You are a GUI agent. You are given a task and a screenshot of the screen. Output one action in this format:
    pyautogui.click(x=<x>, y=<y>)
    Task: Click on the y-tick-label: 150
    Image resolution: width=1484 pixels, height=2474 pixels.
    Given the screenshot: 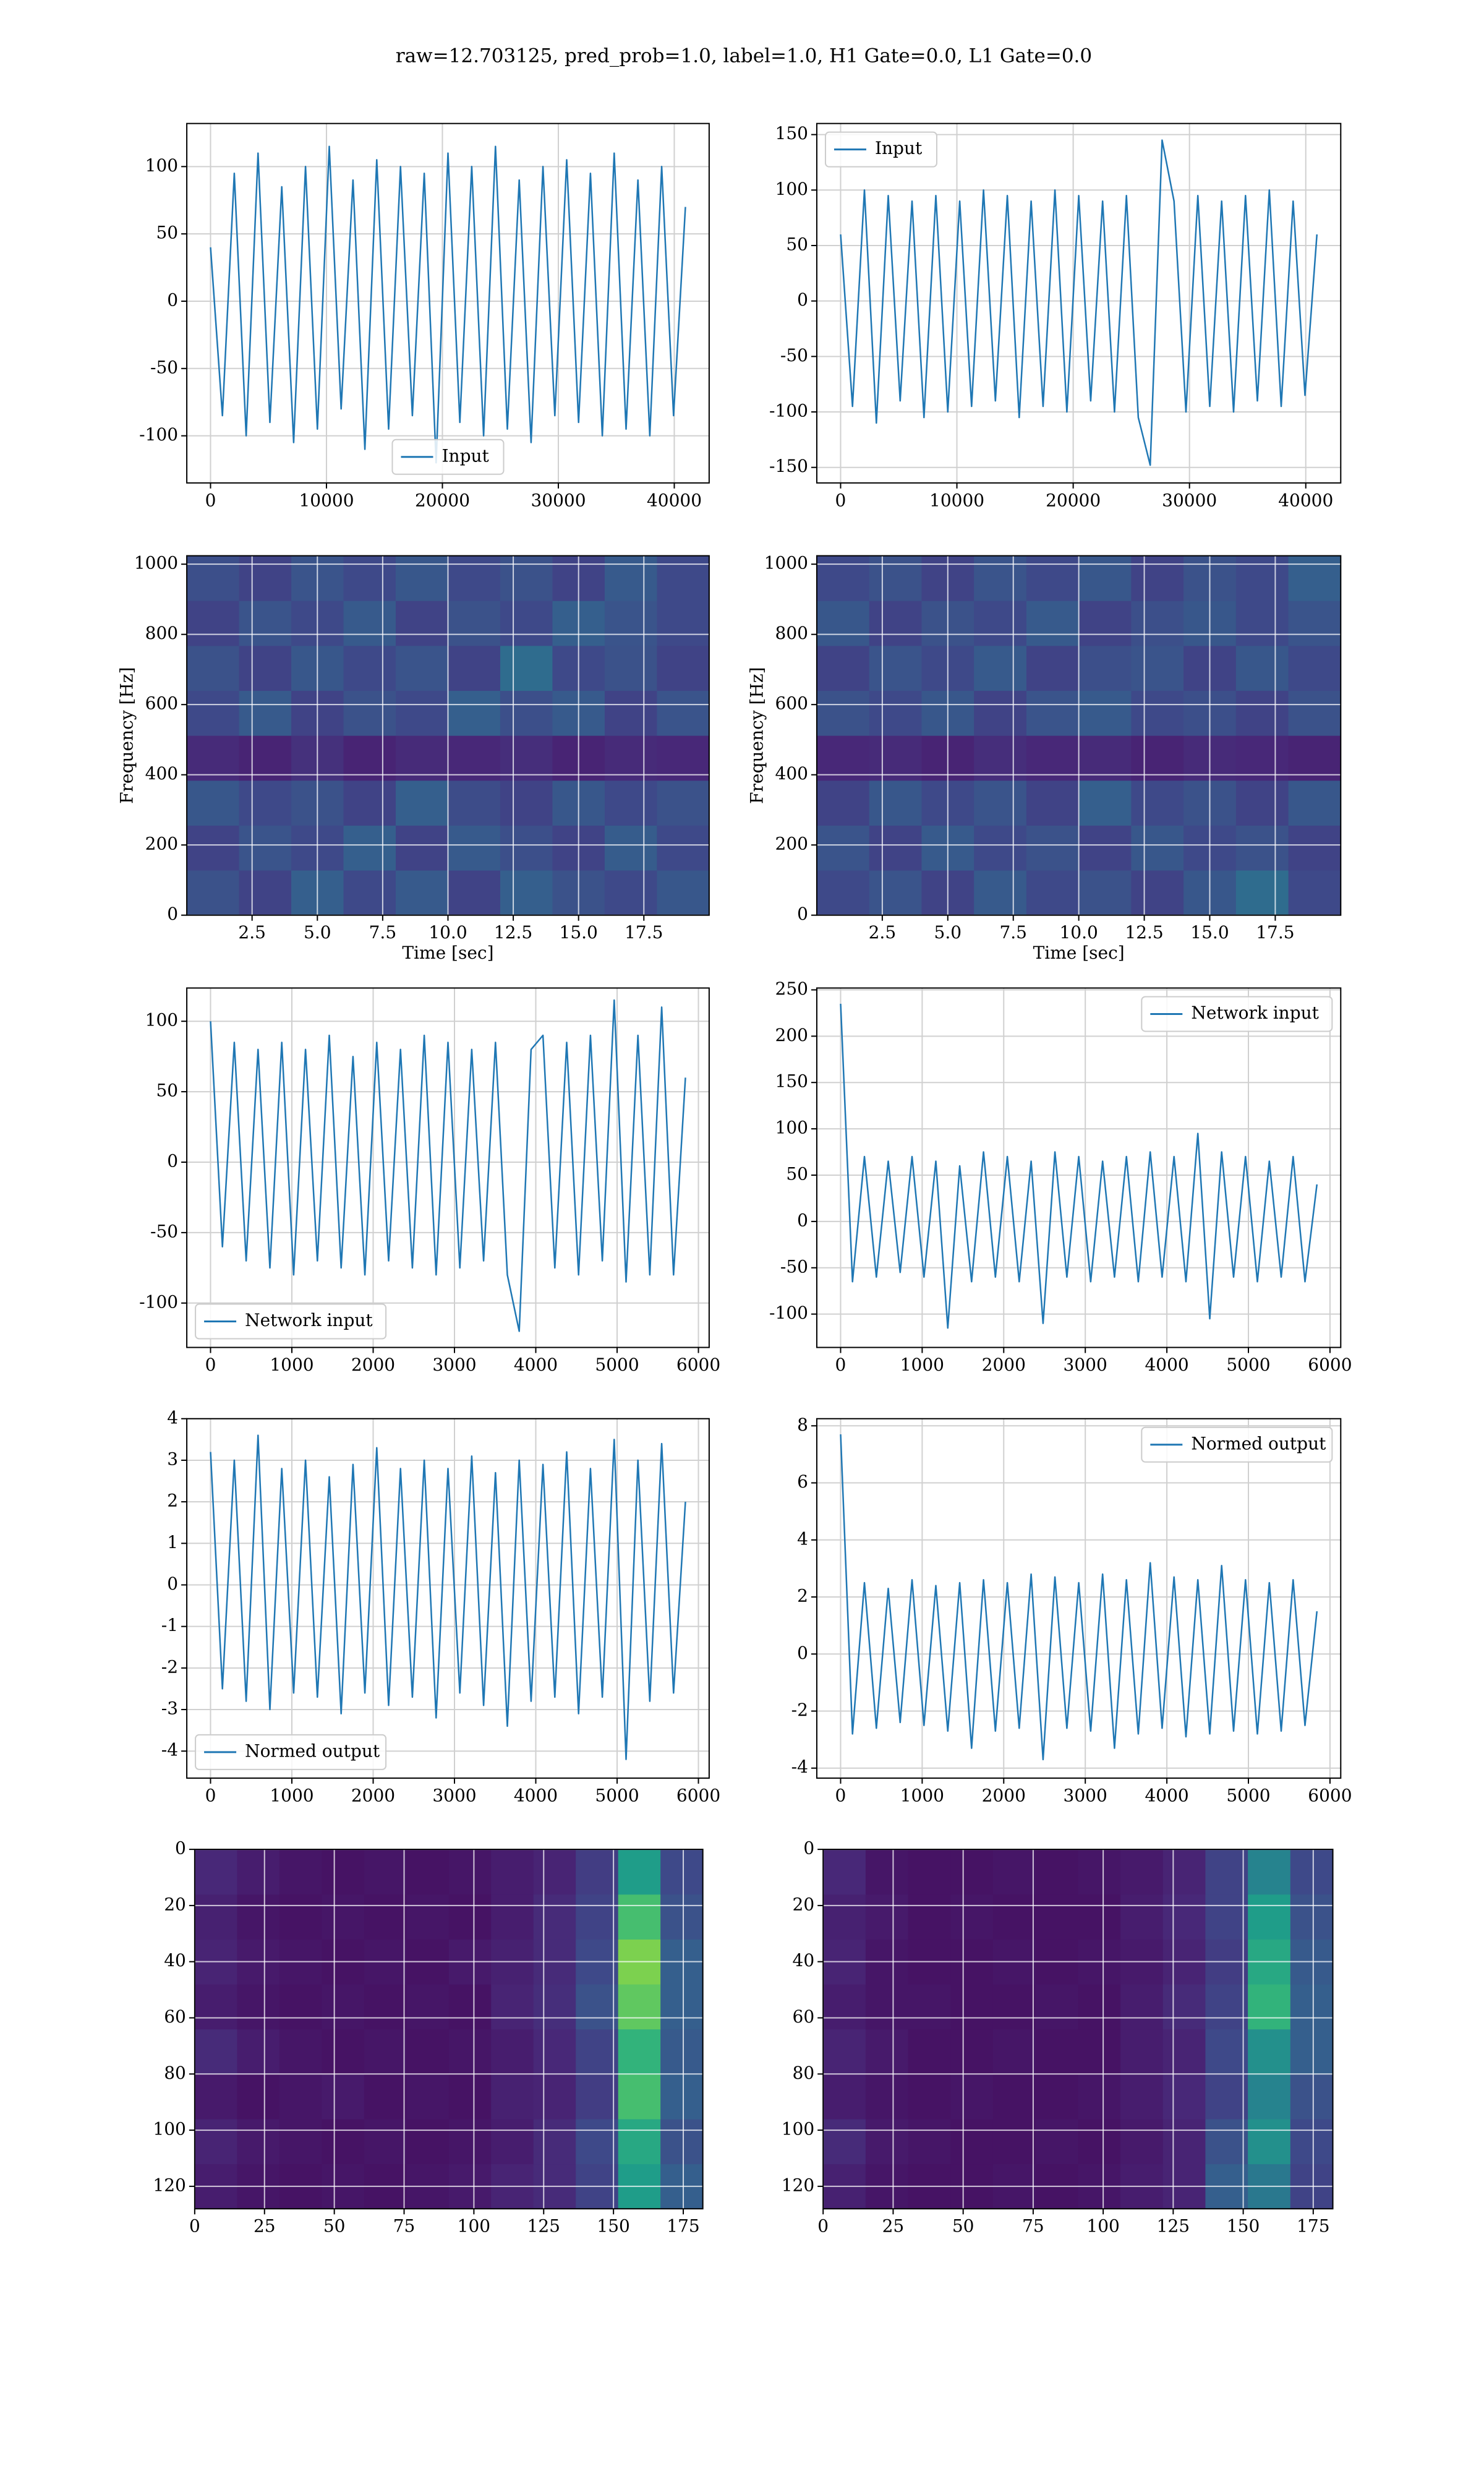 What is the action you would take?
    pyautogui.click(x=791, y=1081)
    